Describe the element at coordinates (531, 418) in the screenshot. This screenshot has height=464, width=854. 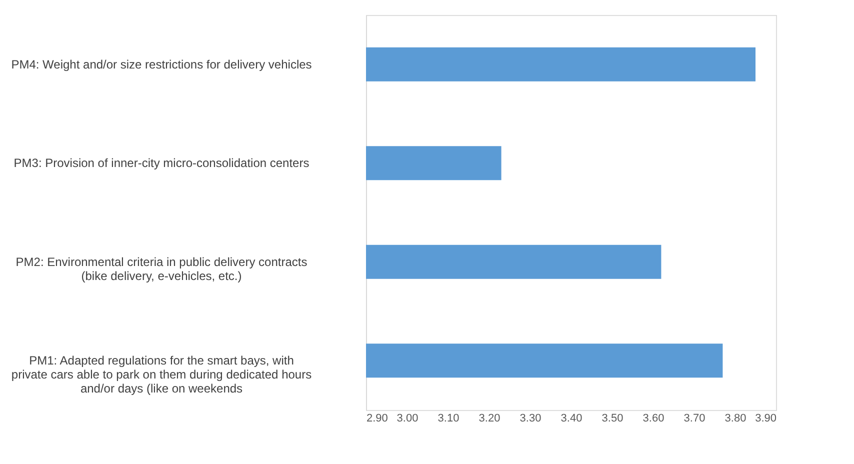
I see `x-tick-label: 3.30` at that location.